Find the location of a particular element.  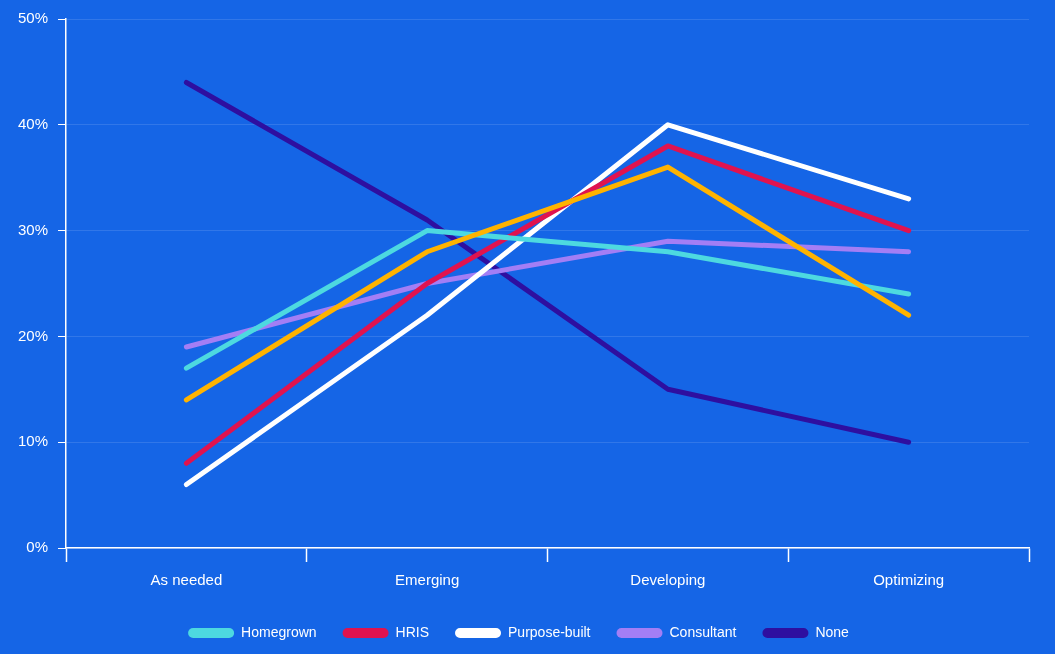

x-tick-label: As needed is located at coordinates (186, 580).